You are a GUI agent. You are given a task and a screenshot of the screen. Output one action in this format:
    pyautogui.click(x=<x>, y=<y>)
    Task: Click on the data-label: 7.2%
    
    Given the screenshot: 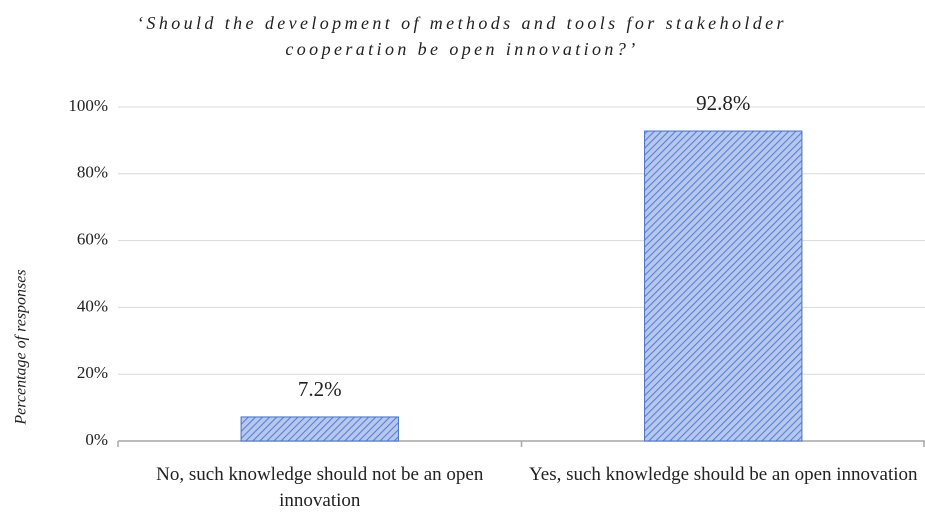 What is the action you would take?
    pyautogui.click(x=320, y=389)
    